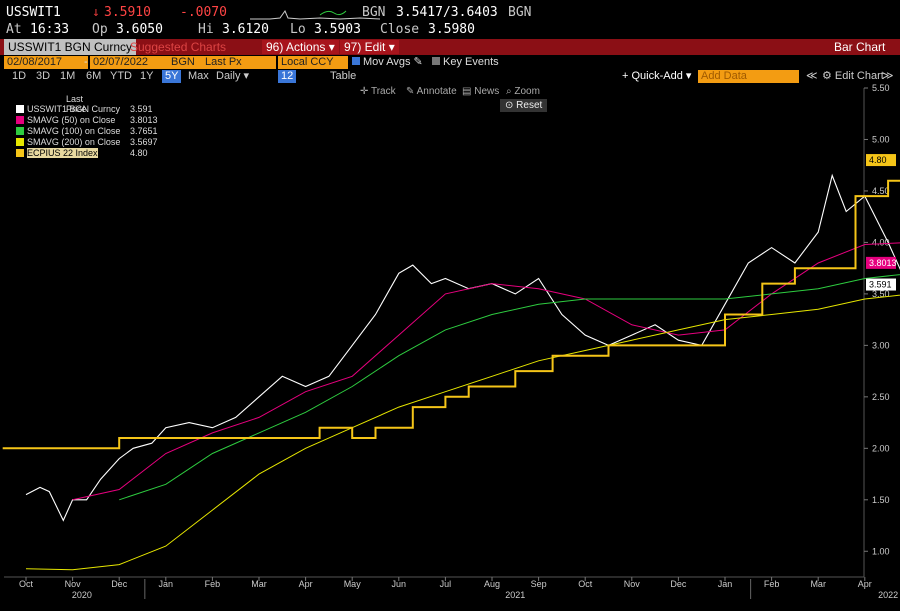 Image resolution: width=900 pixels, height=611 pixels. I want to click on x-tick-label: Jan, so click(725, 584).